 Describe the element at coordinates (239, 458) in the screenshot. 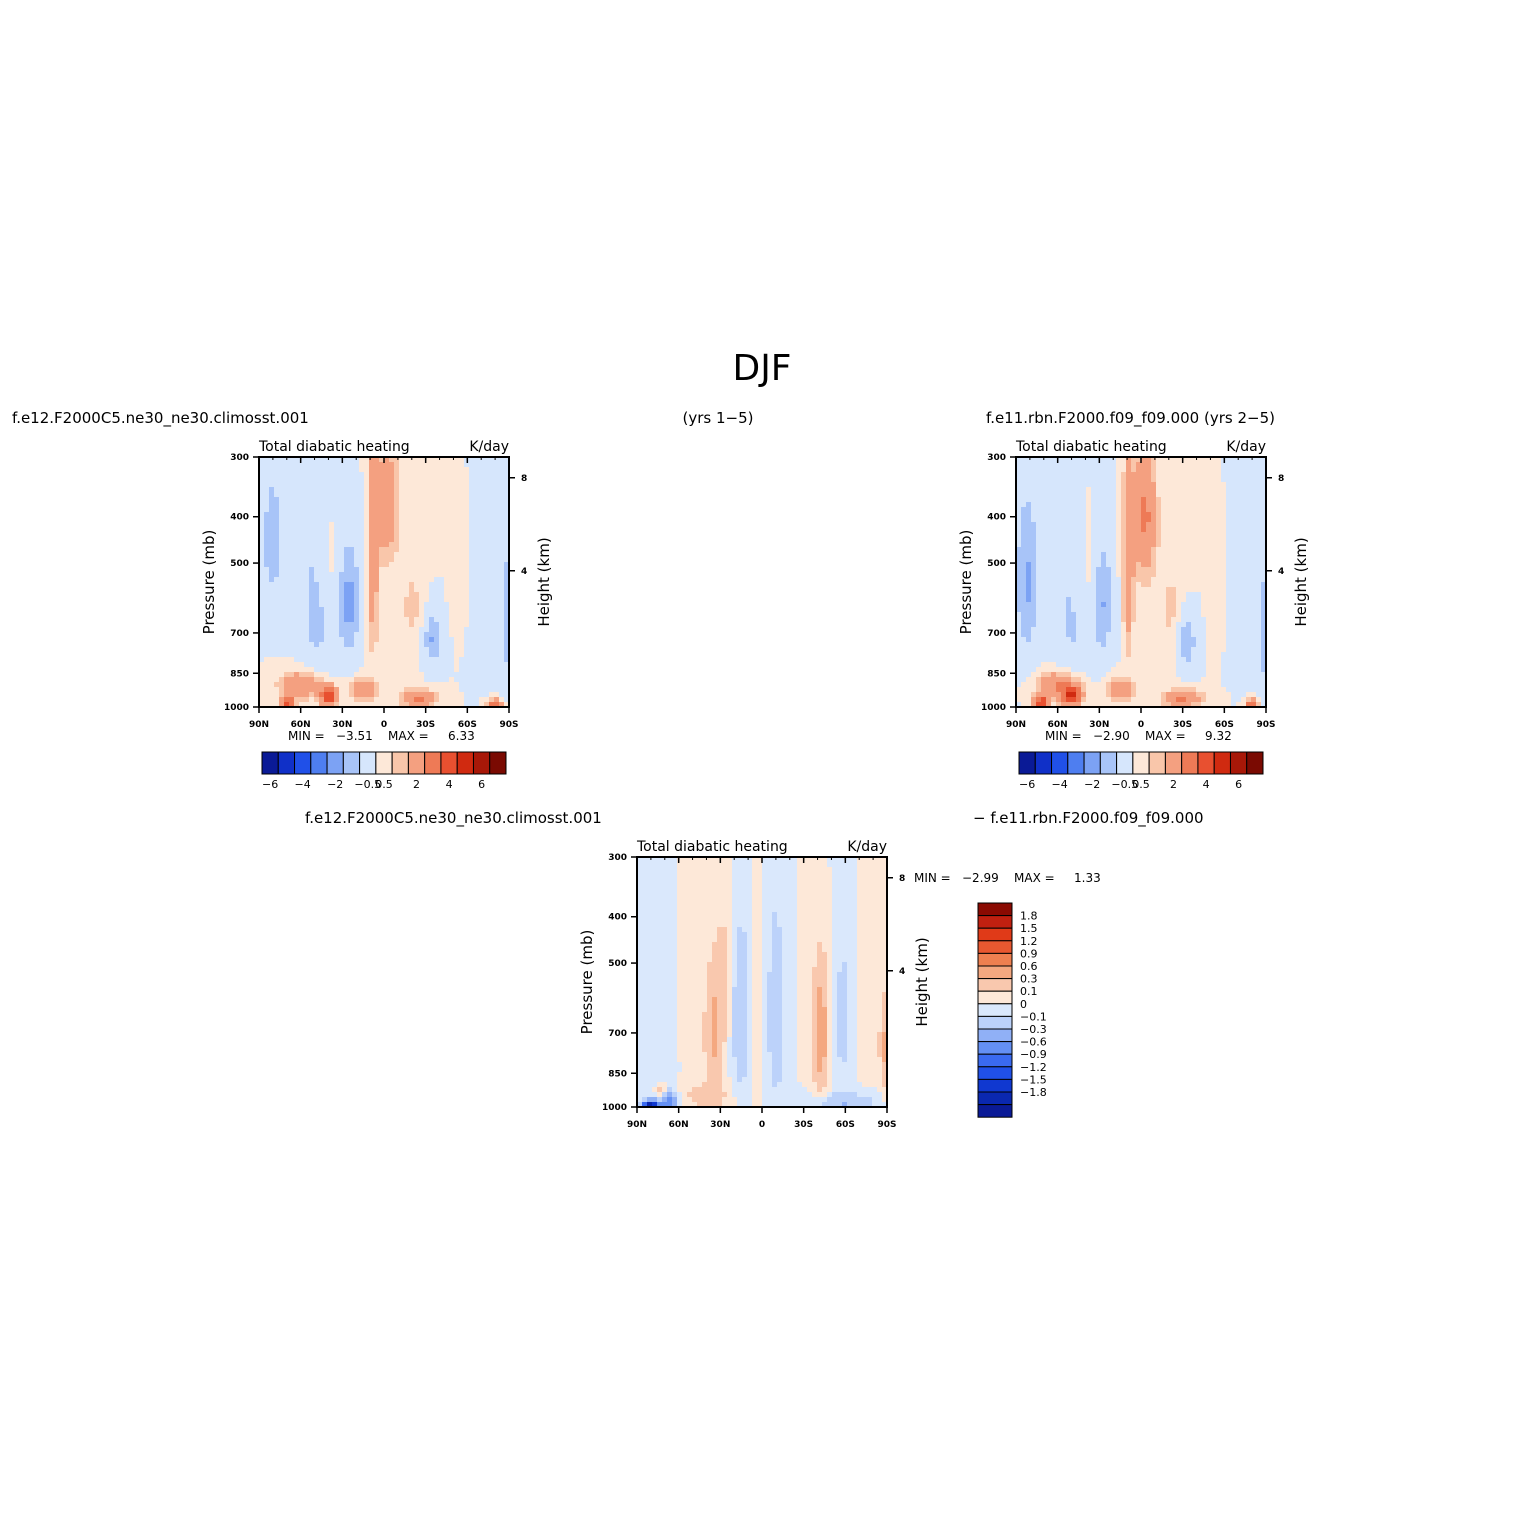

I see `y-tick-label: 300` at that location.